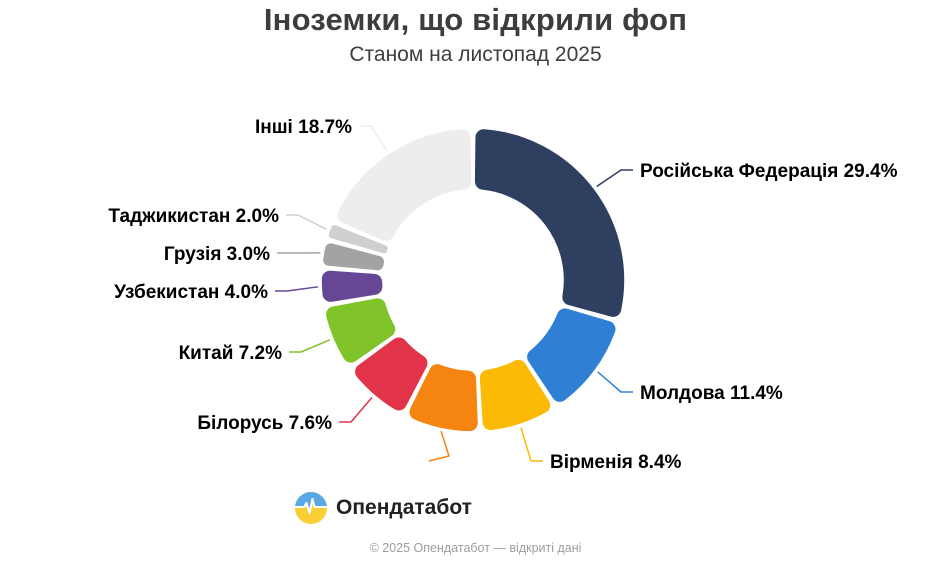  Describe the element at coordinates (311, 508) in the screenshot. I see `pulse-logo-icon` at that location.